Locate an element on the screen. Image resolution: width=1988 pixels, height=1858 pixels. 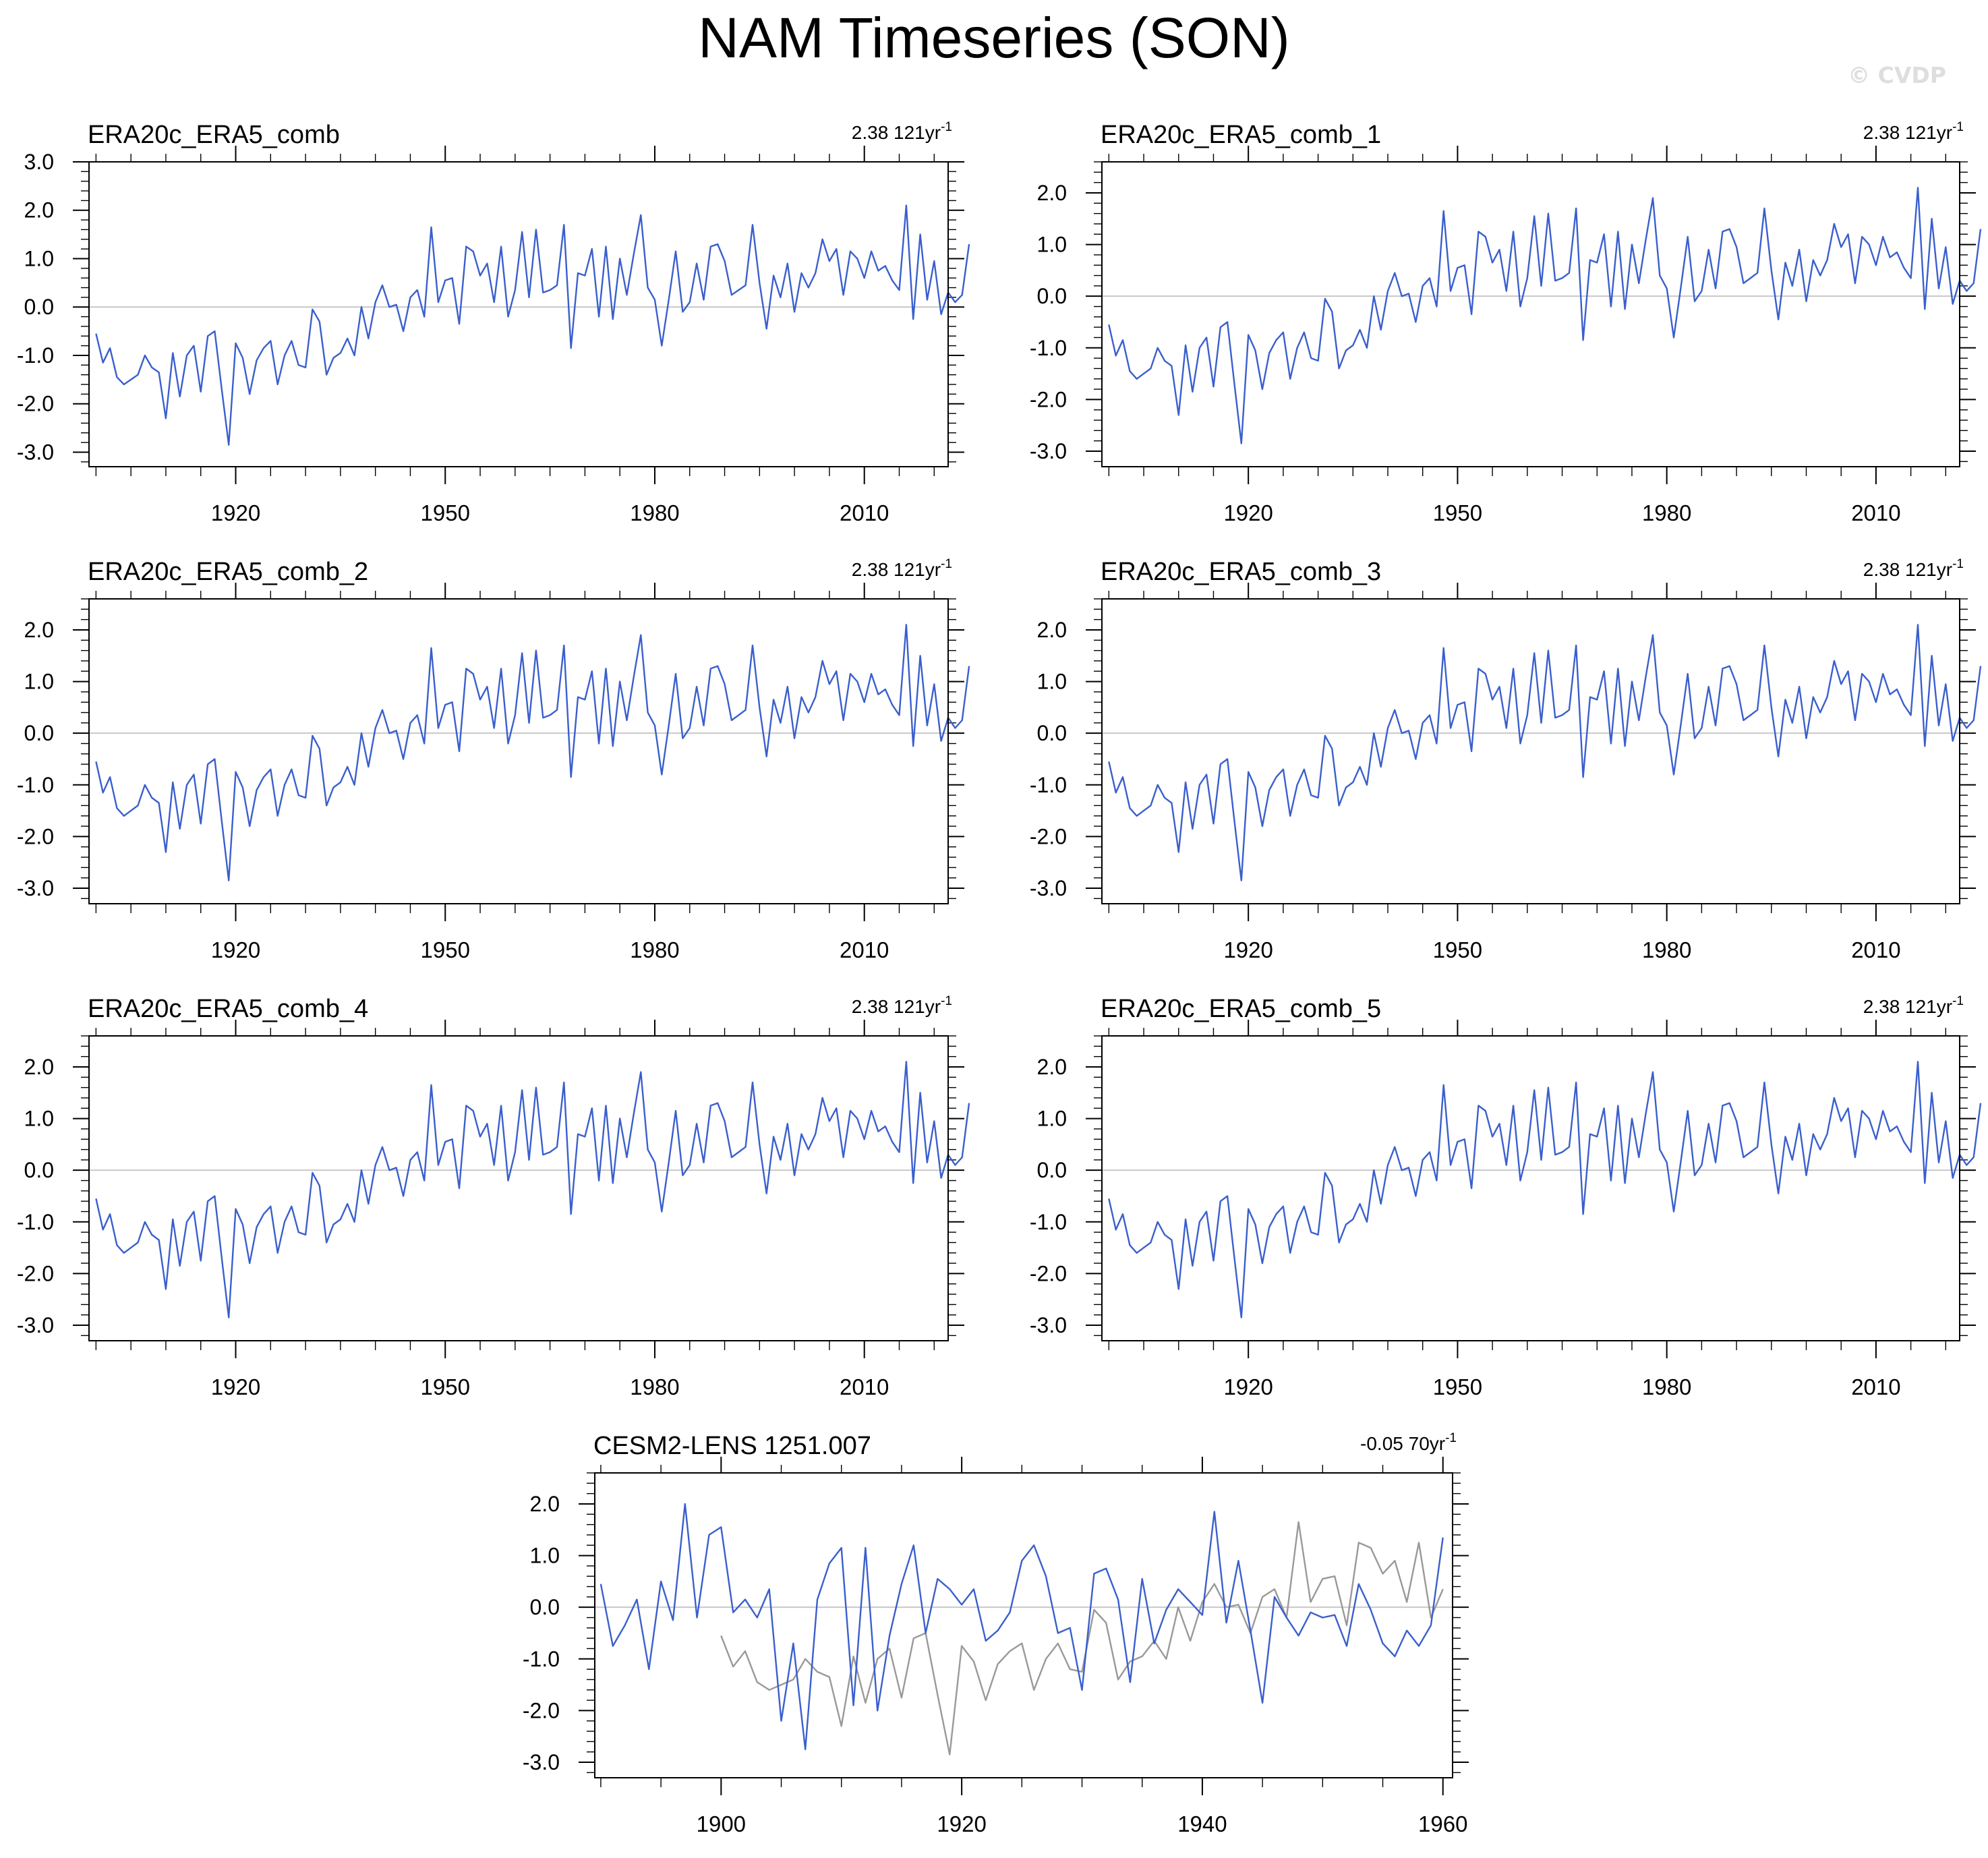
x-tick-label: 1940 is located at coordinates (1202, 1823).